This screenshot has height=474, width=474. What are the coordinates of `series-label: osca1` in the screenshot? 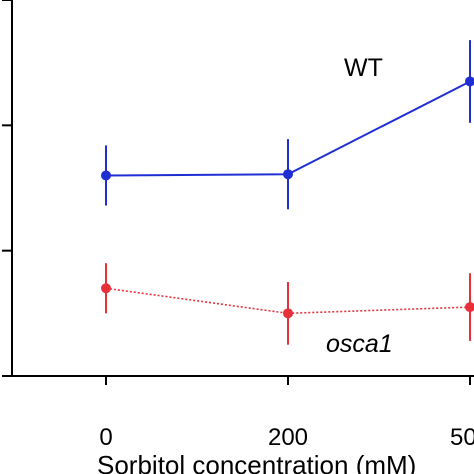 It's located at (359, 344).